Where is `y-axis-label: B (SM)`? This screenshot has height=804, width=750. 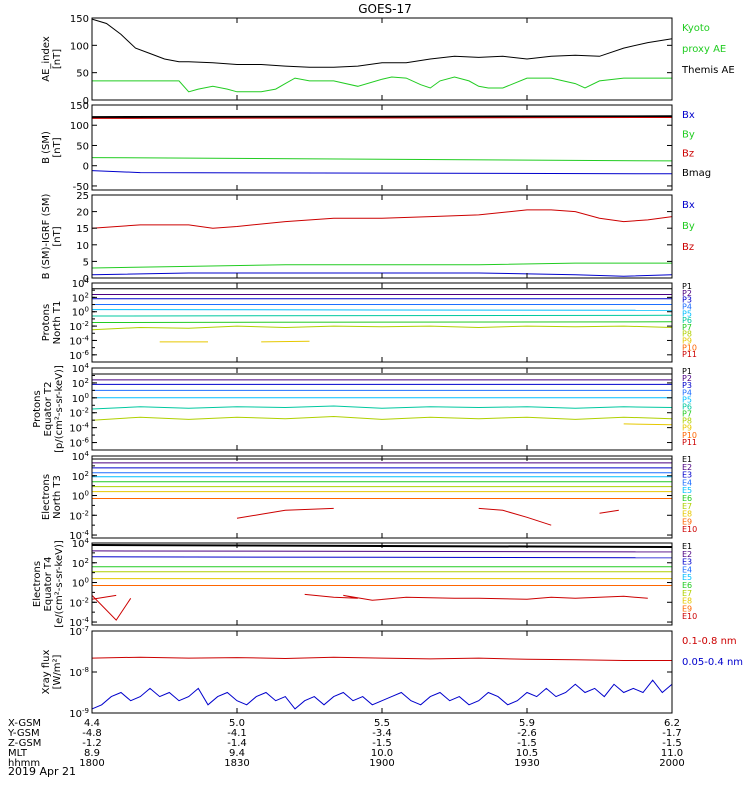 y-axis-label: B (SM) is located at coordinates (46, 147).